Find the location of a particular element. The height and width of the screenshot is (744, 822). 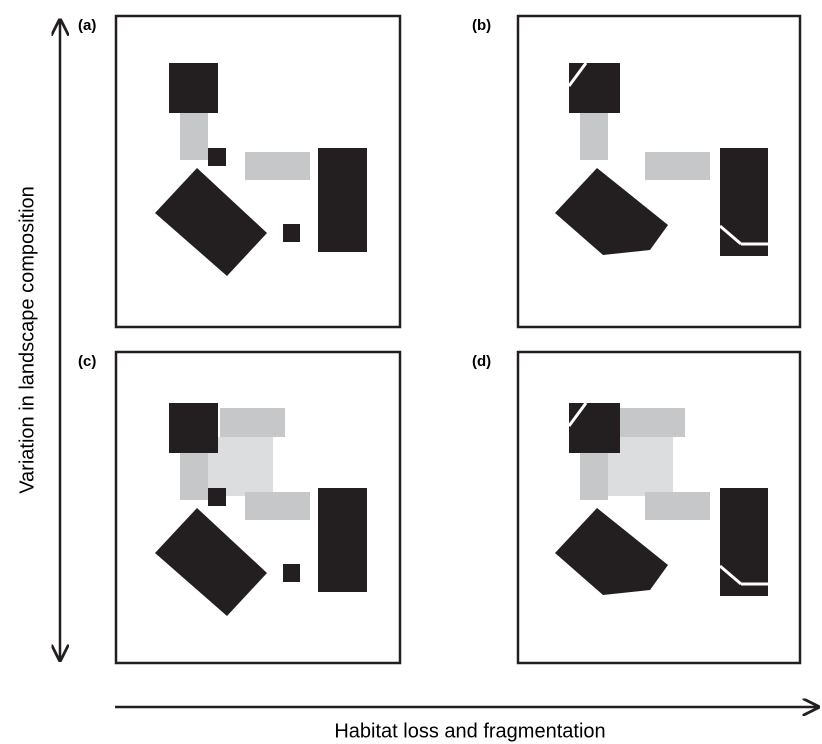

y-axis-label: Variation in landscape composition is located at coordinates (27, 340).